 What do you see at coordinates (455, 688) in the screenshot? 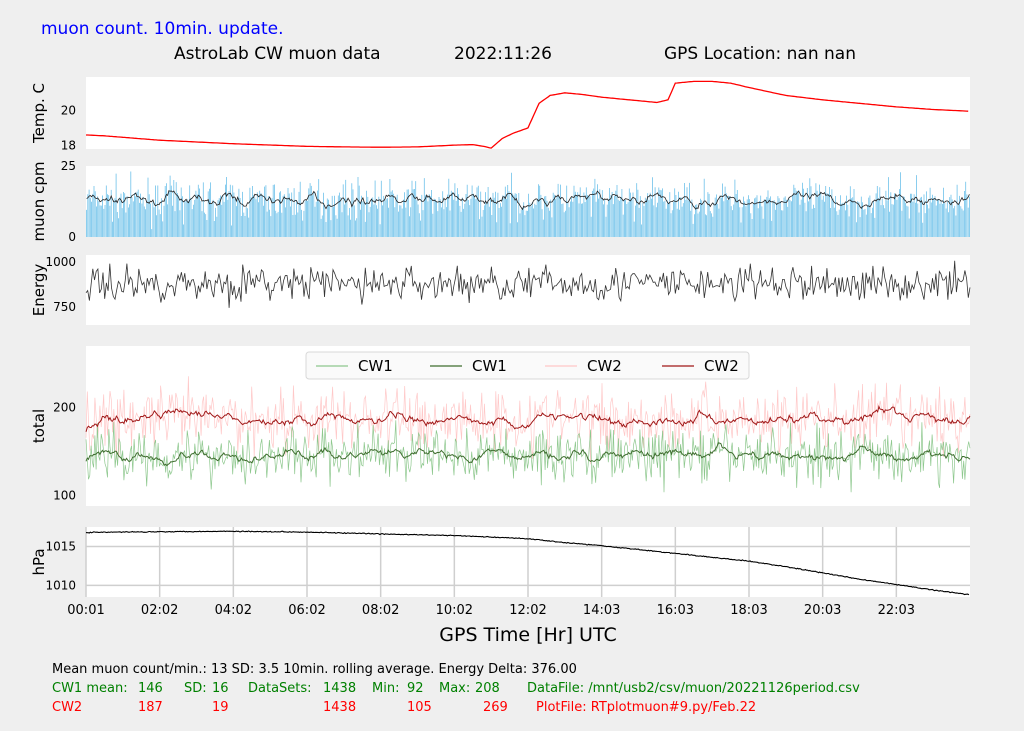
I see `cw1-max-label: Max:` at bounding box center [455, 688].